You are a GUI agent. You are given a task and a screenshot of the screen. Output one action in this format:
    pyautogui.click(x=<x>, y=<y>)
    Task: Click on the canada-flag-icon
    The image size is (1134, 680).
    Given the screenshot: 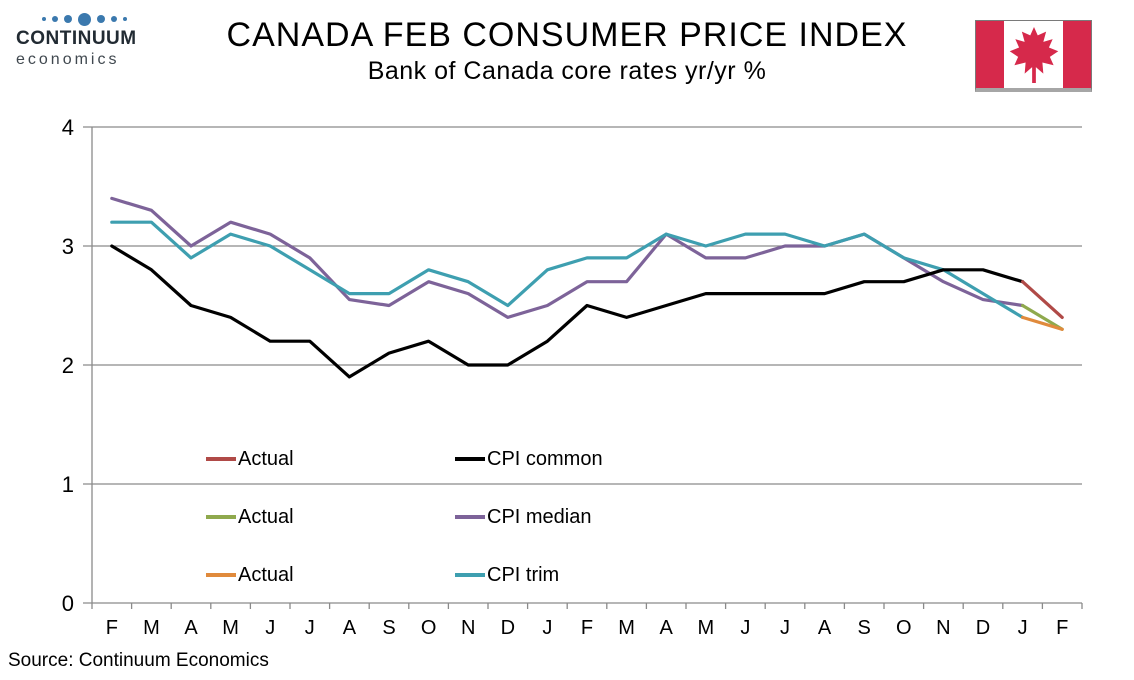 What is the action you would take?
    pyautogui.click(x=1033, y=56)
    